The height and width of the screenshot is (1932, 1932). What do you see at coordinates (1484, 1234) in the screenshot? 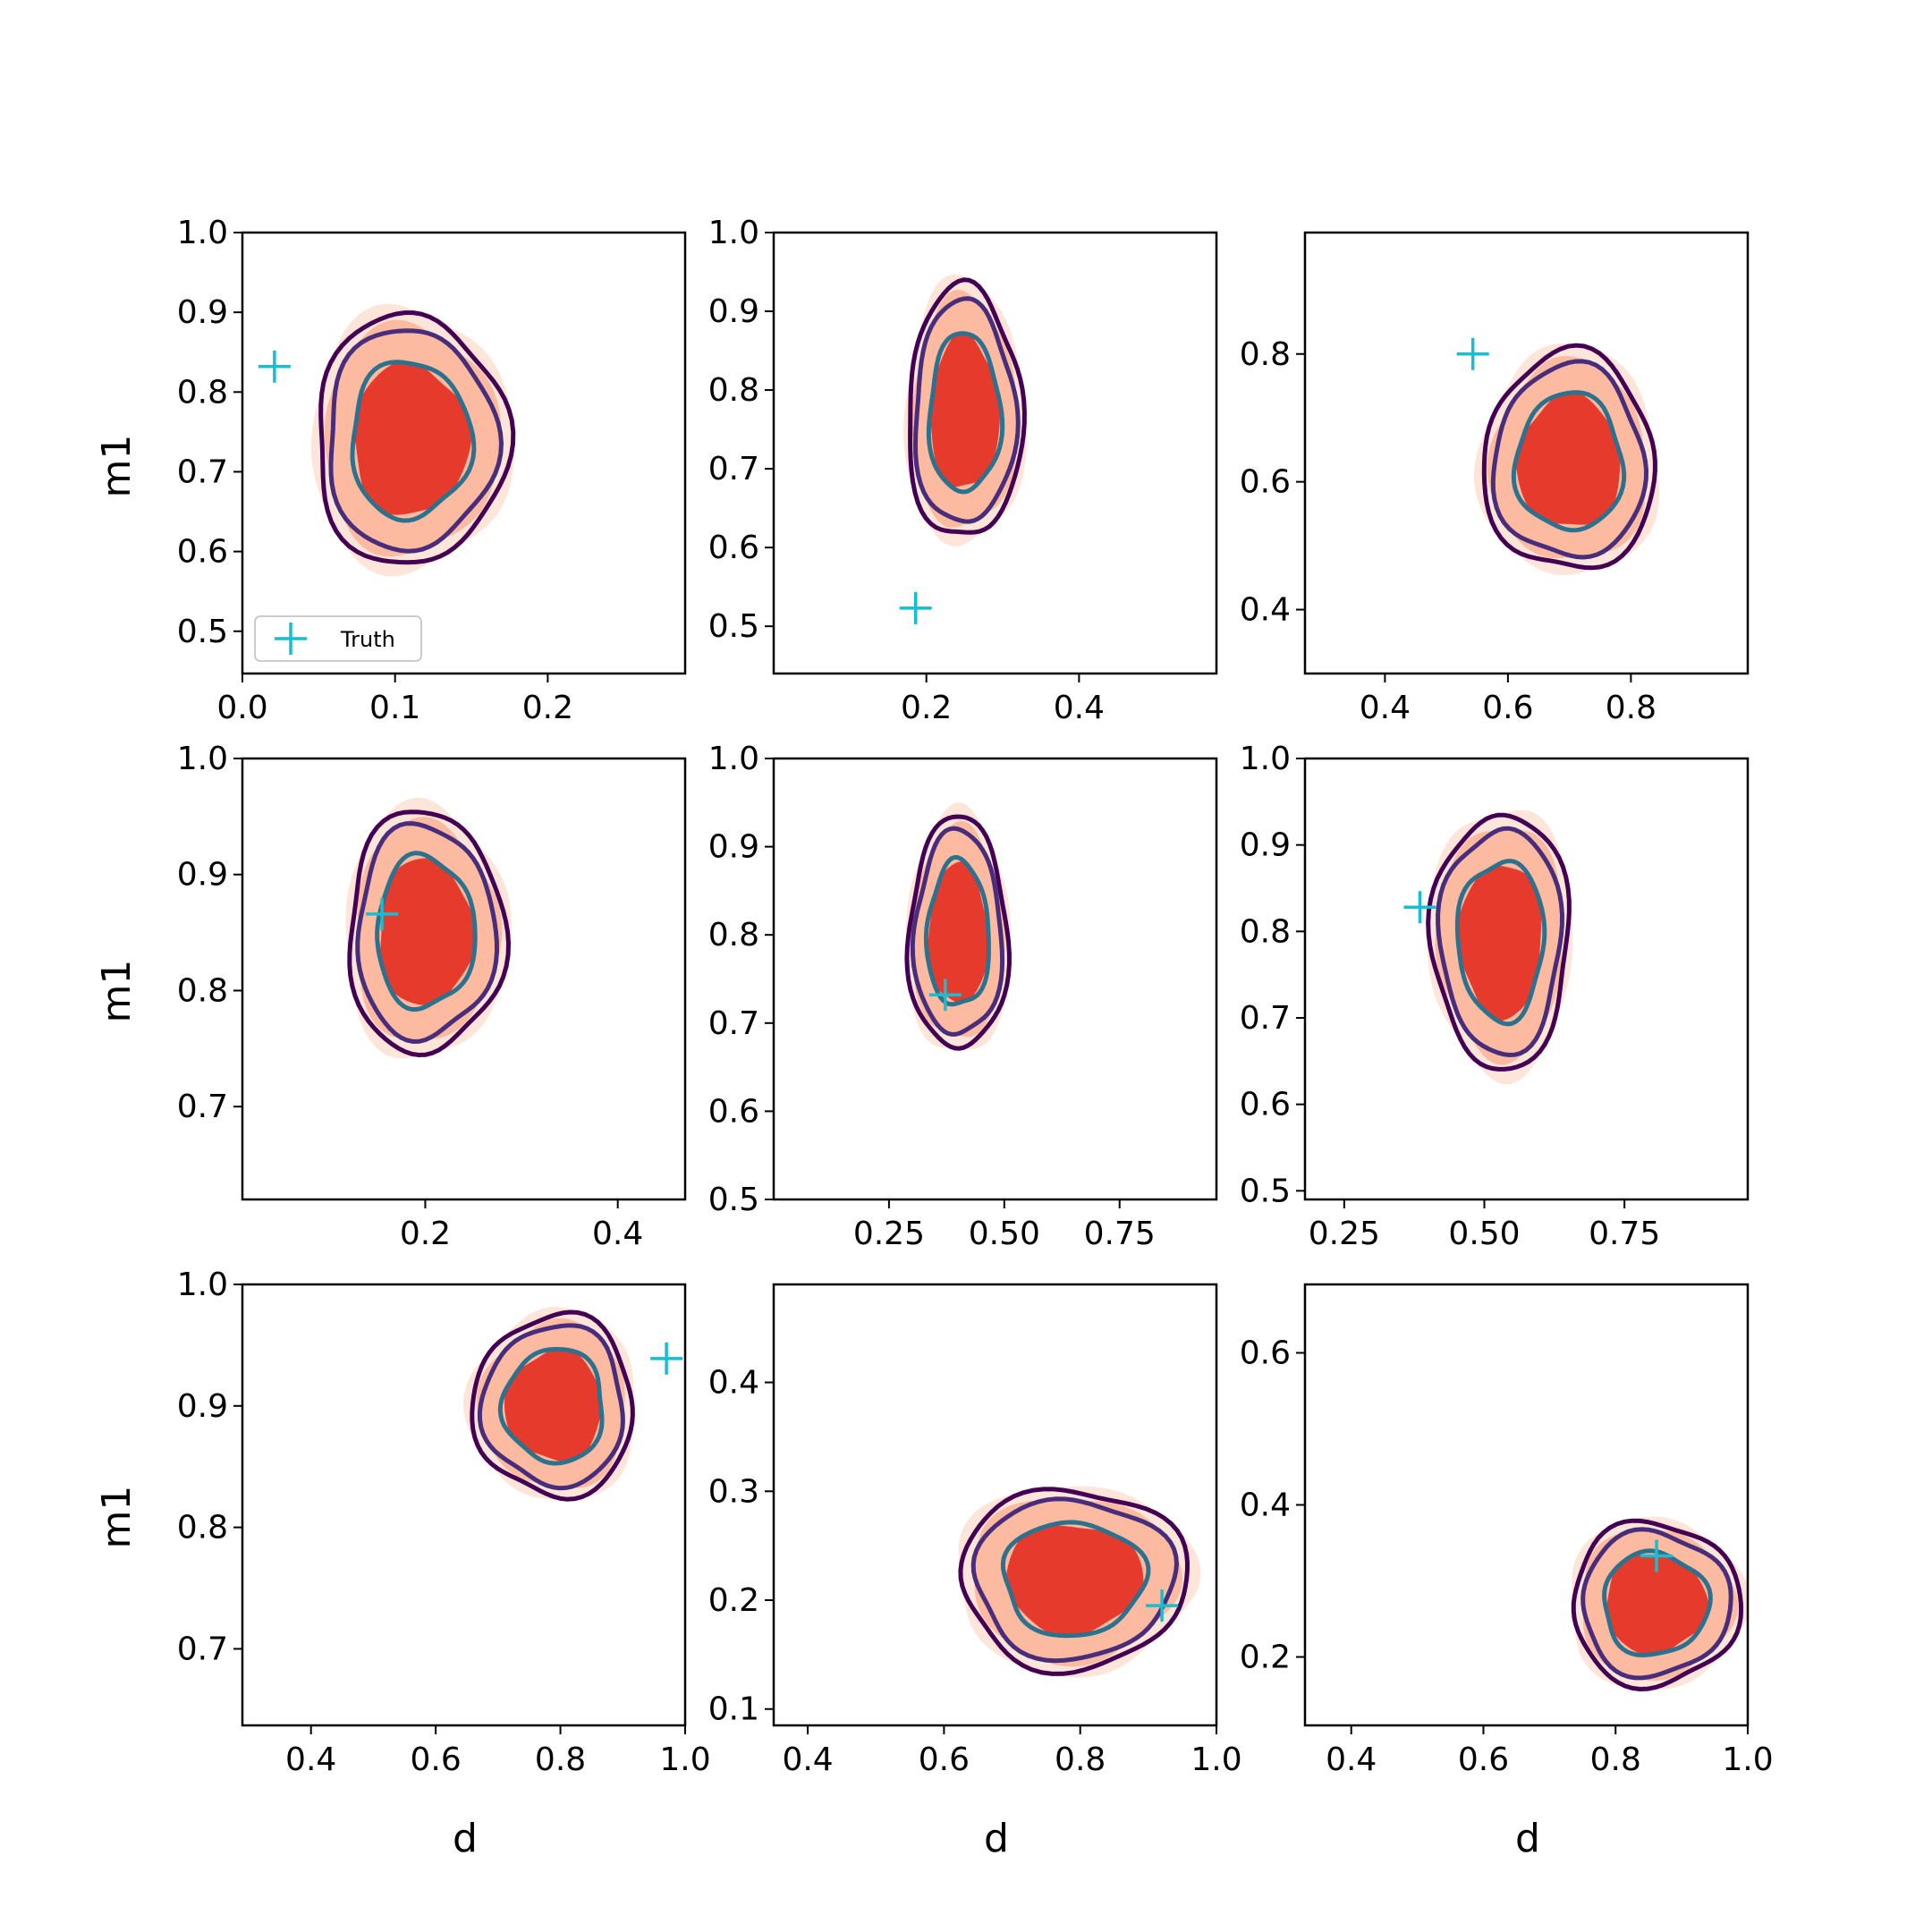
I see `x-tick-label: 0.50` at bounding box center [1484, 1234].